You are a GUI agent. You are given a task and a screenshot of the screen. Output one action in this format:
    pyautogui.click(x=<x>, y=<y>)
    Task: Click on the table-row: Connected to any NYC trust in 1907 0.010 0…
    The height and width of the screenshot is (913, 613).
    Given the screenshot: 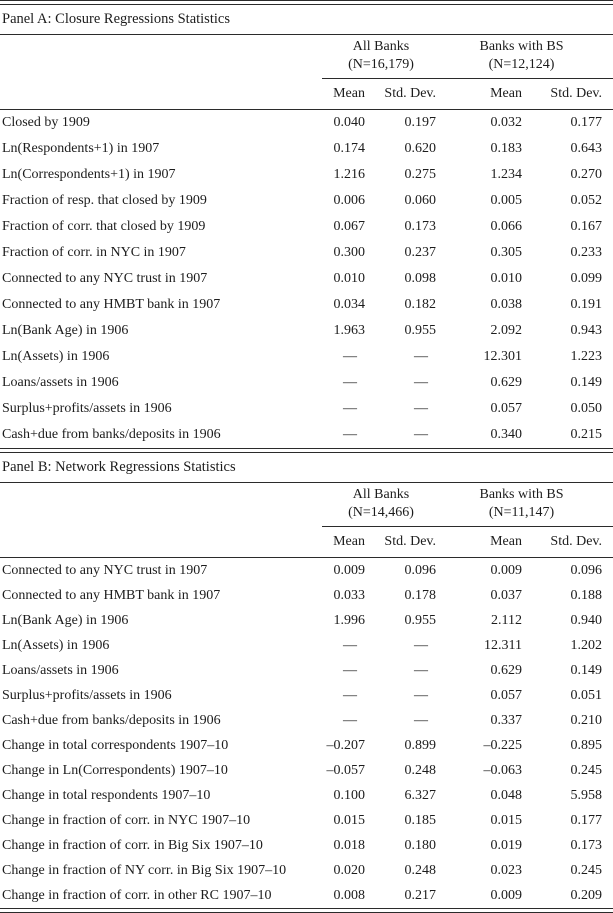 What is the action you would take?
    pyautogui.click(x=306, y=279)
    